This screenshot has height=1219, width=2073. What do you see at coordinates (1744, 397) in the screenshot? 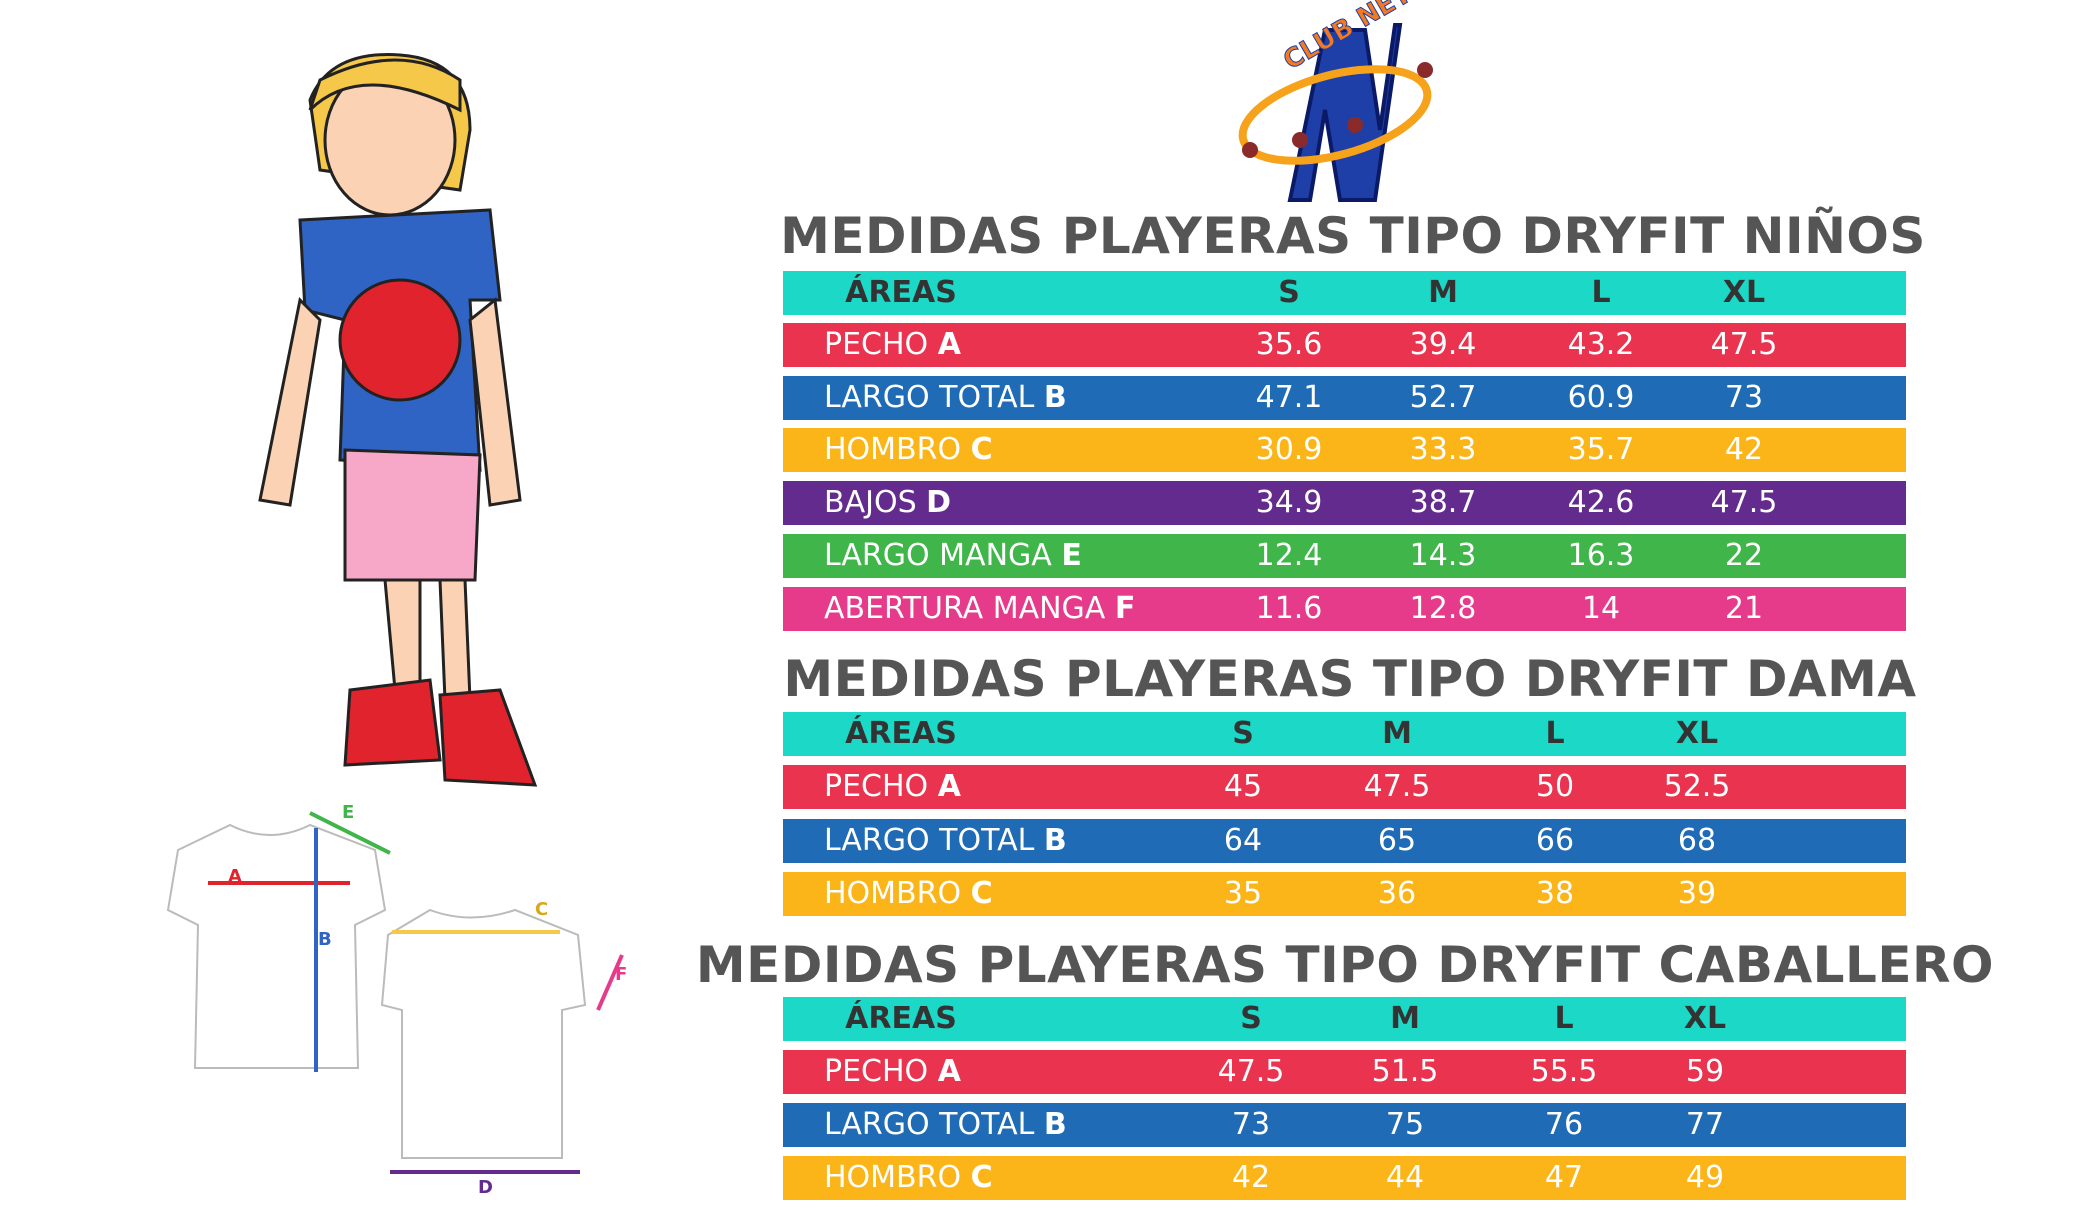
I see `value-cell: 73` at bounding box center [1744, 397].